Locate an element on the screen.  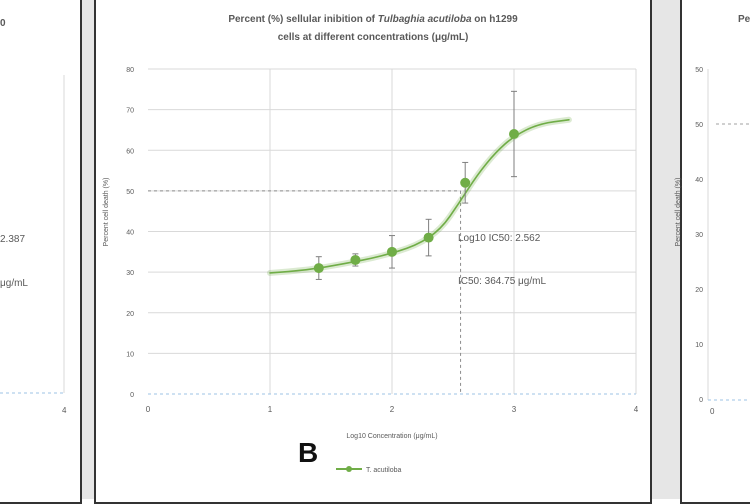
x-tick-label: 4 is located at coordinates (636, 409).